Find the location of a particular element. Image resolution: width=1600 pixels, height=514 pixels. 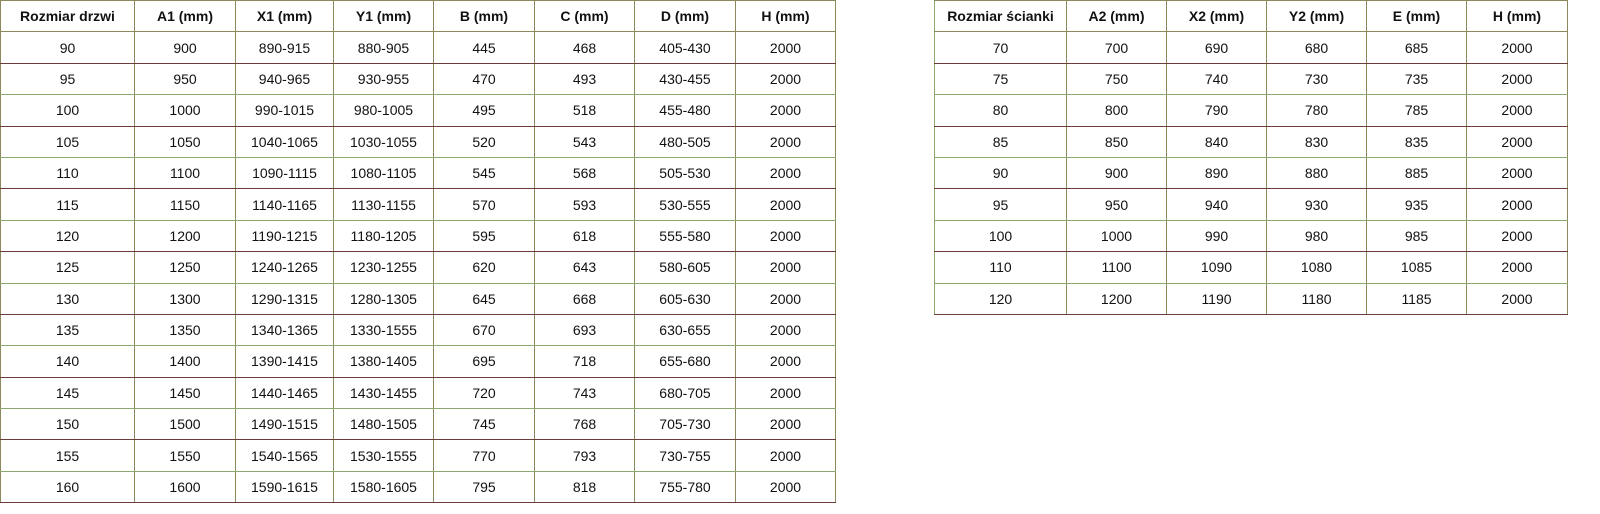

table-cell: 890 is located at coordinates (1216, 173).